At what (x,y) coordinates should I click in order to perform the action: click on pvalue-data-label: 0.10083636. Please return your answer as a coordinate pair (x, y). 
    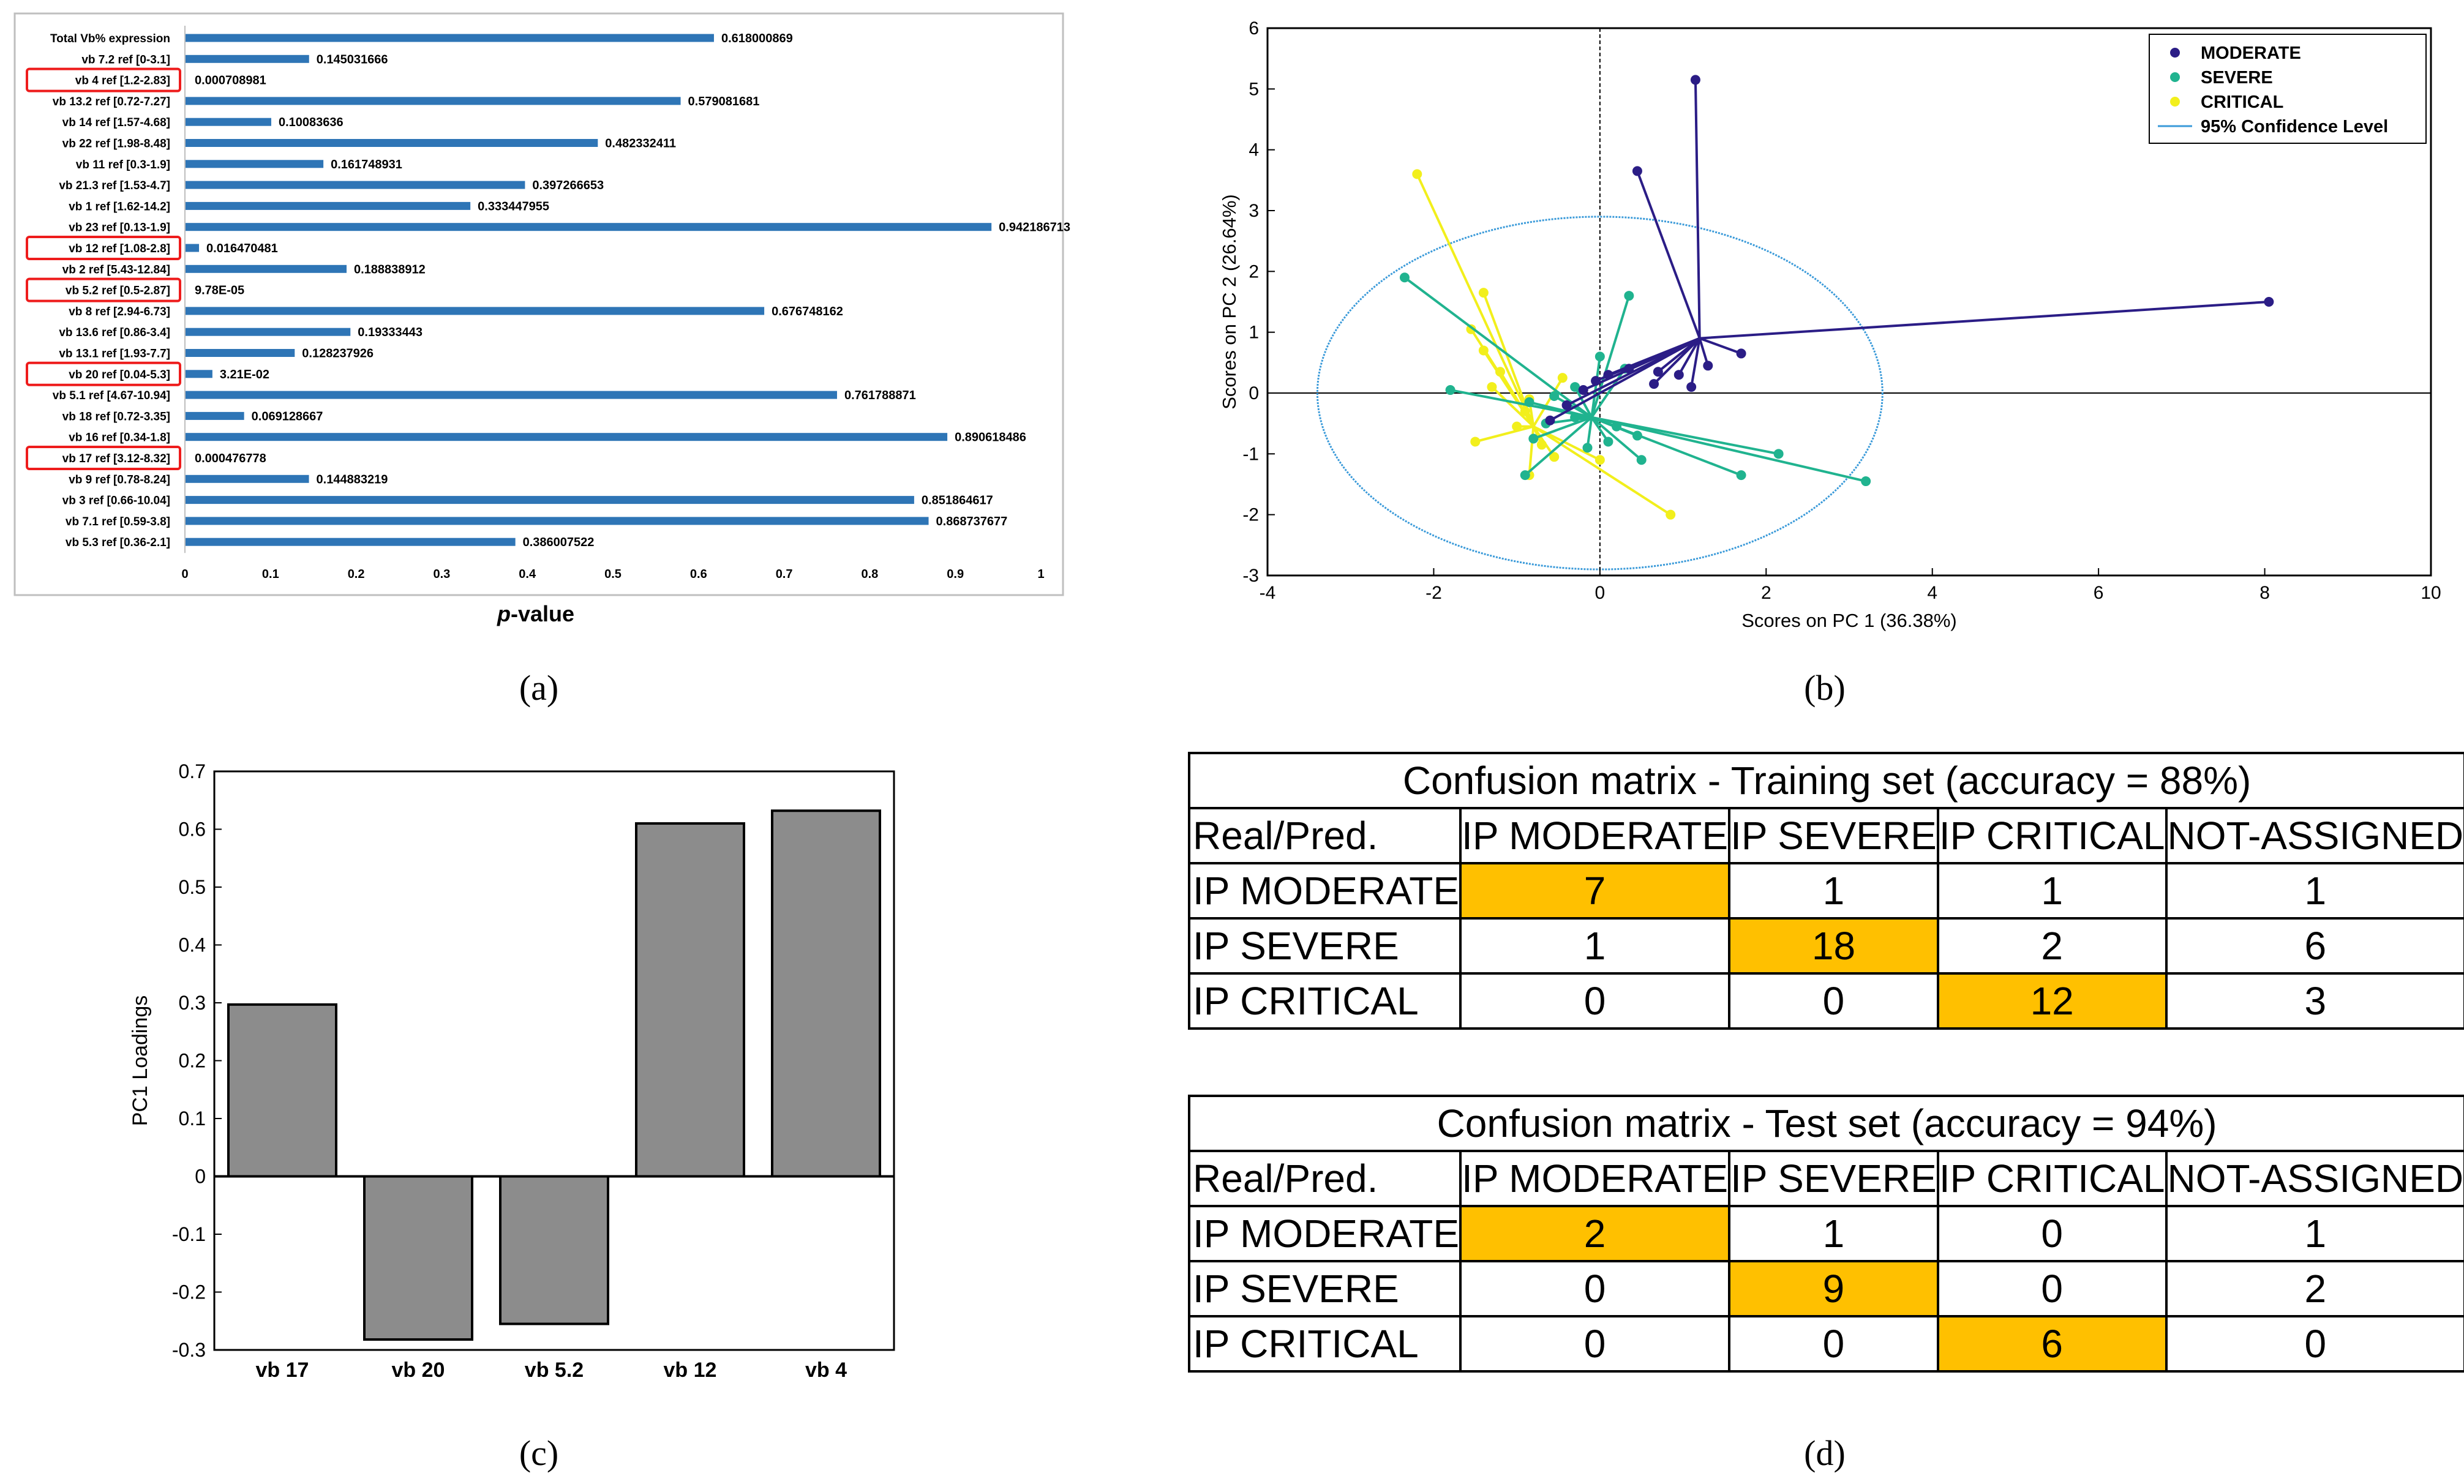
    Looking at the image, I should click on (312, 123).